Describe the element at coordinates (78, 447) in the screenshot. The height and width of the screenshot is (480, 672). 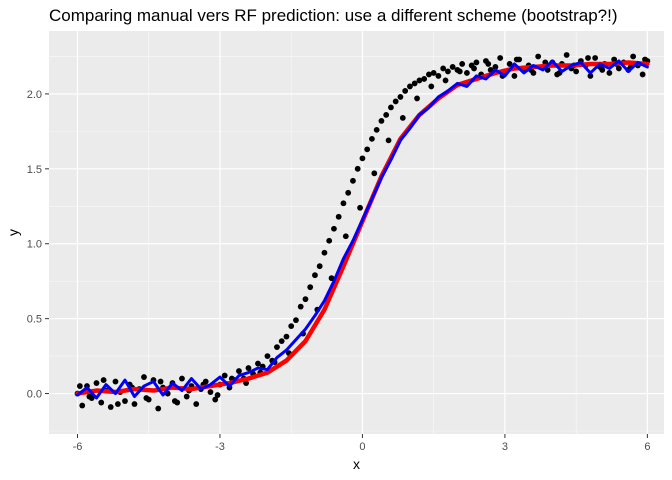
I see `x-tick-label: -6` at that location.